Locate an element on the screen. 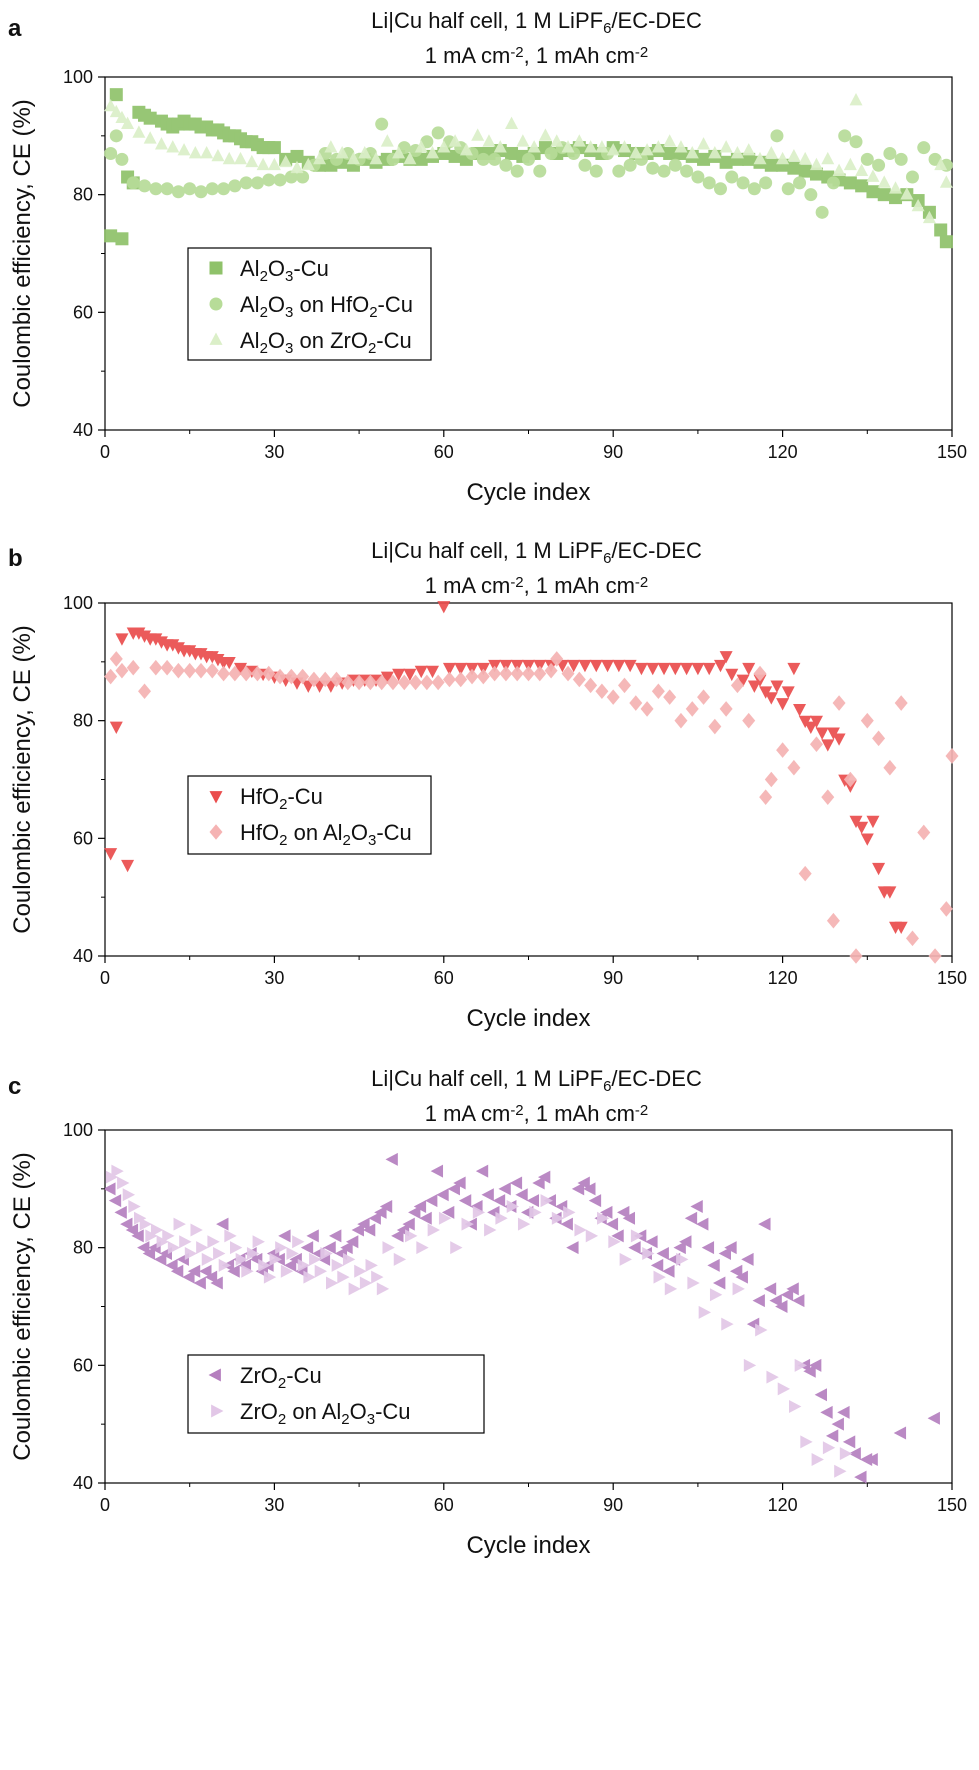 This screenshot has width=979, height=1770. y-tick-label: 80 is located at coordinates (83, 195).